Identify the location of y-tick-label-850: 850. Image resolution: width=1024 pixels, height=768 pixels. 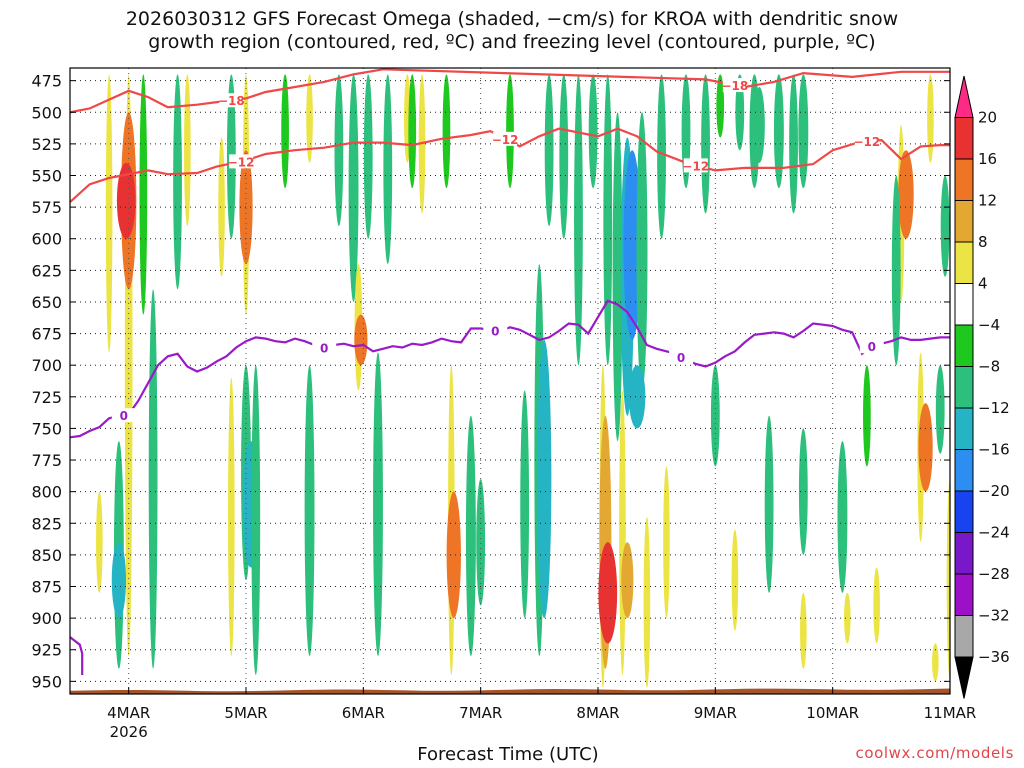
(46, 555).